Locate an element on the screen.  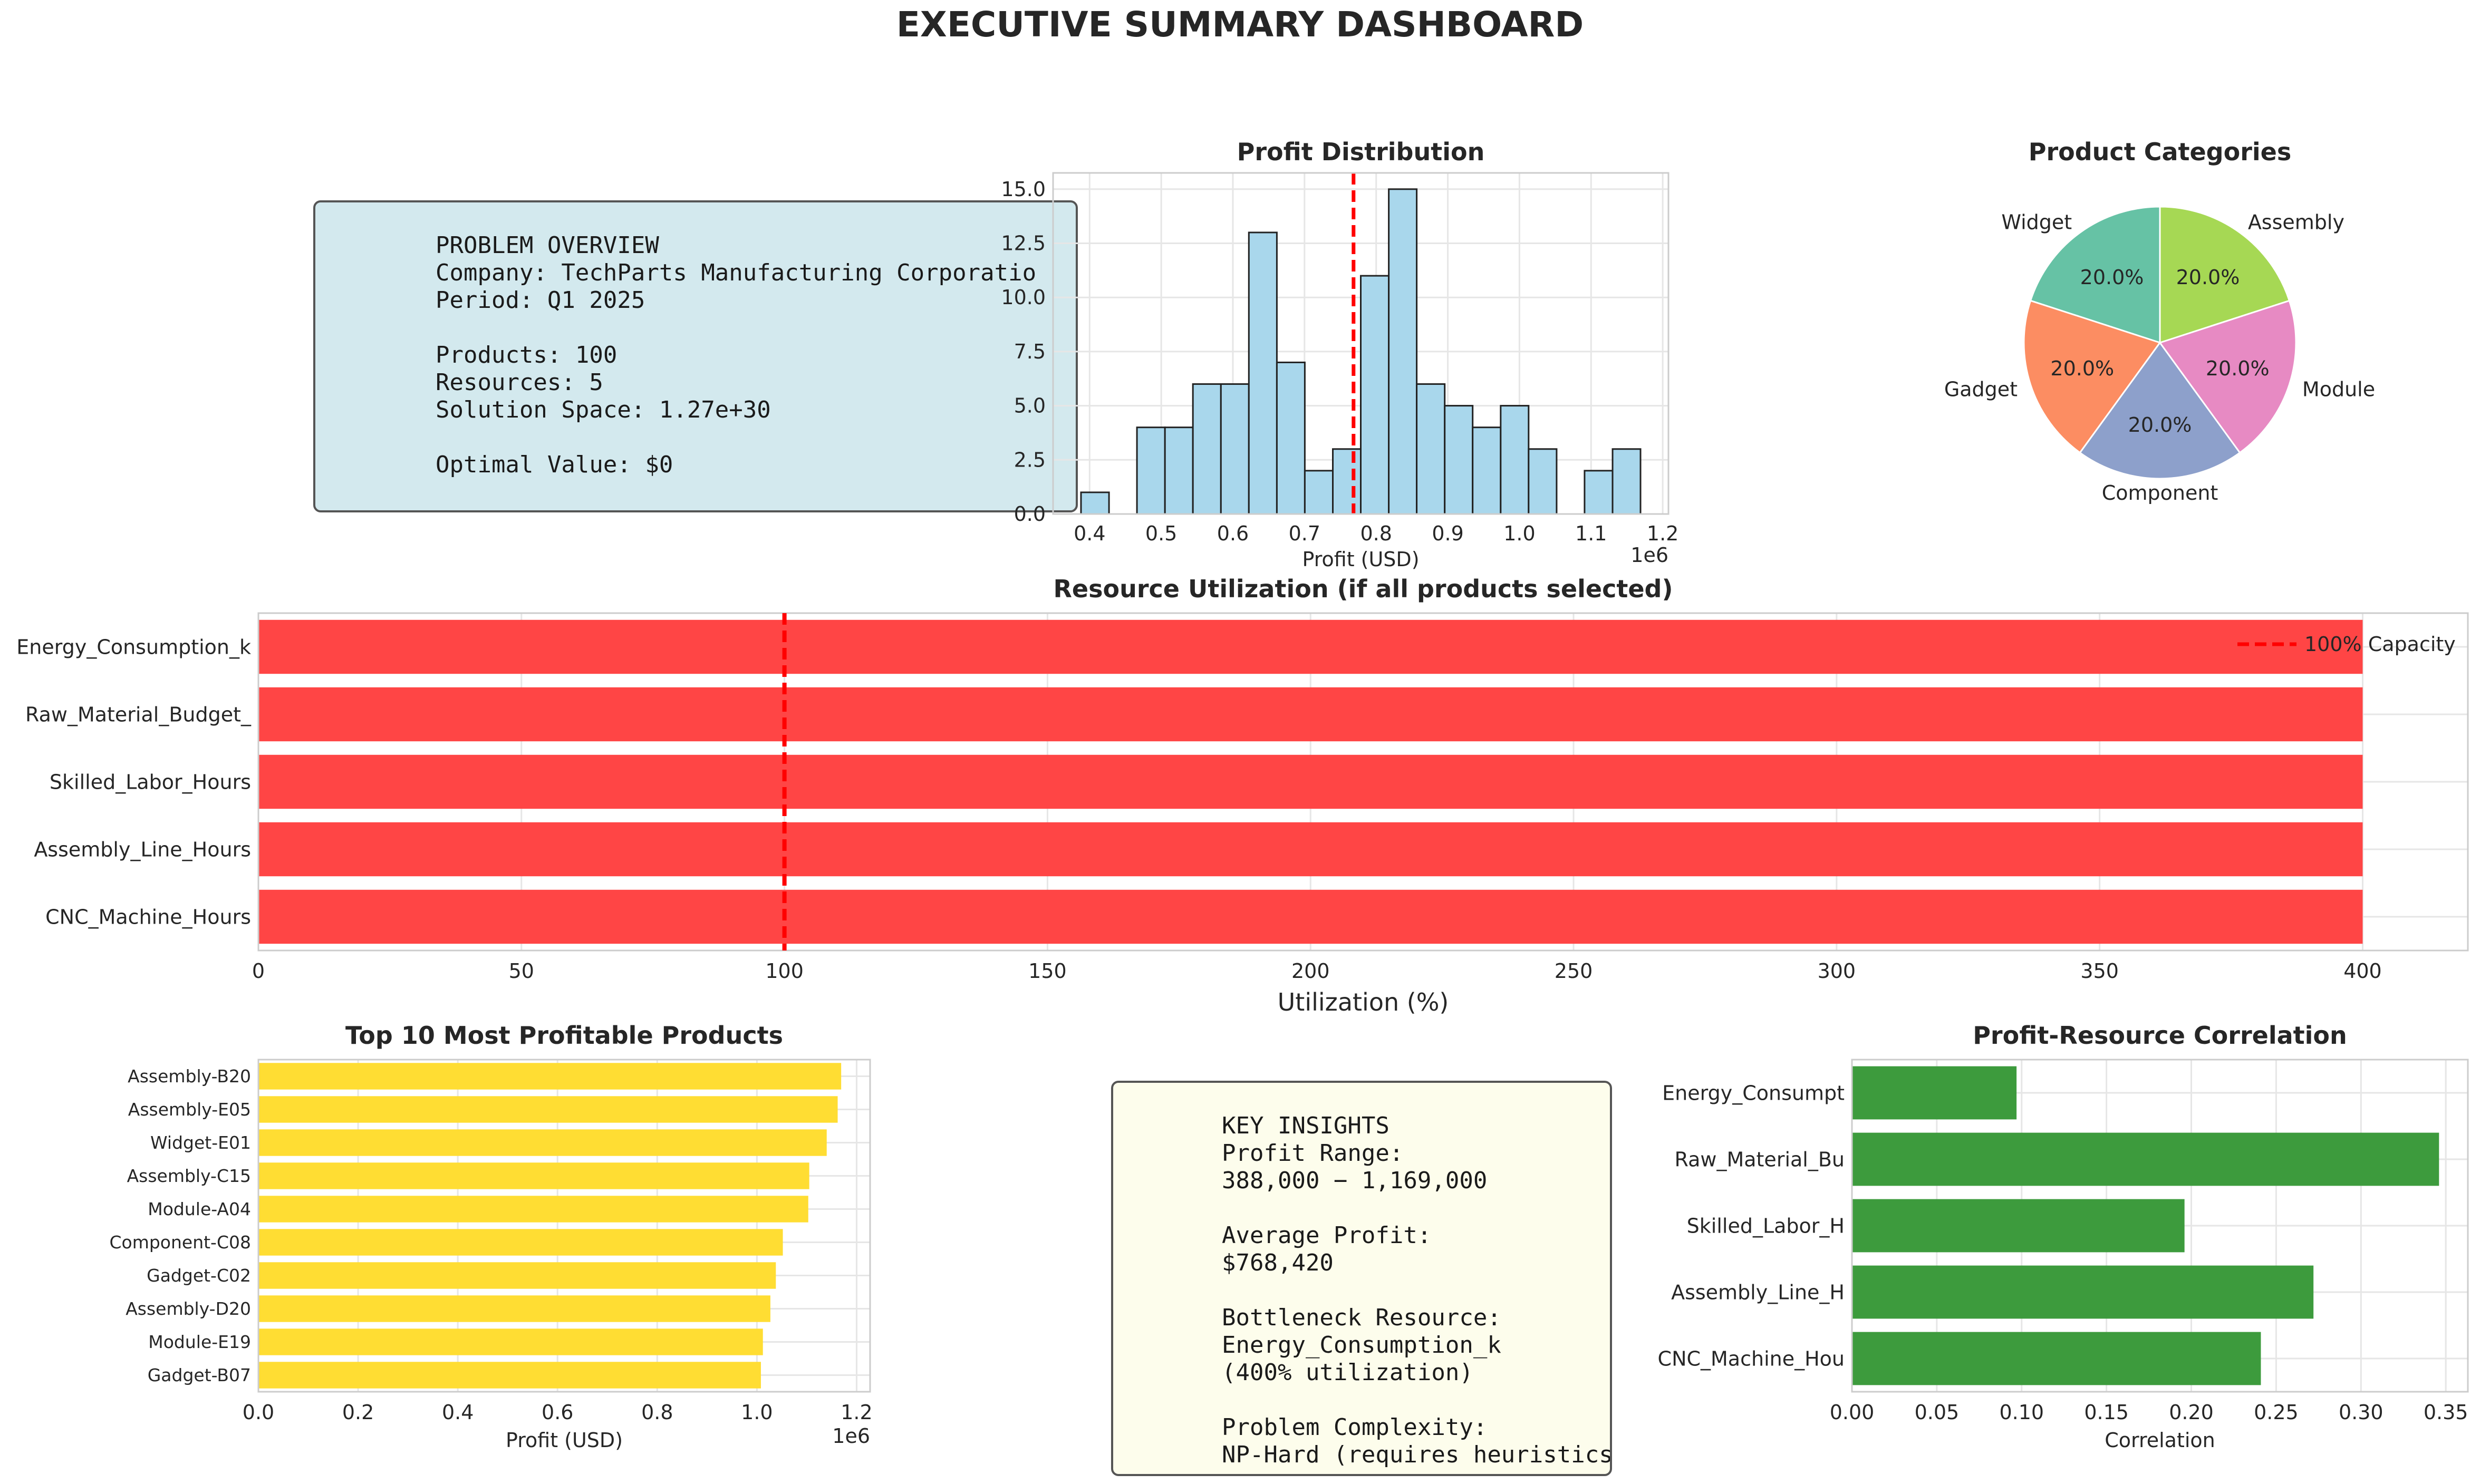
pie-category-label: Module is located at coordinates (2339, 389).